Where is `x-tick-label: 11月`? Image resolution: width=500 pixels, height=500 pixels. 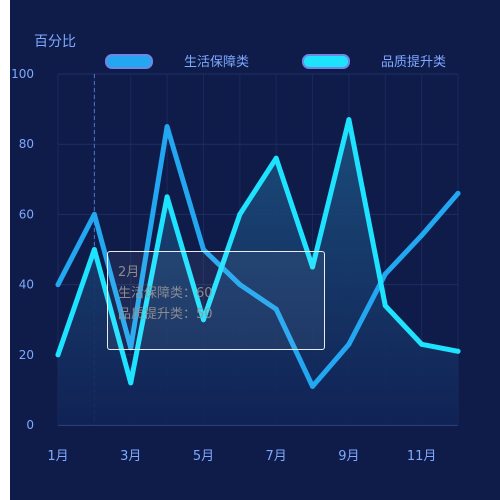
x-tick-label: 11月 is located at coordinates (422, 456).